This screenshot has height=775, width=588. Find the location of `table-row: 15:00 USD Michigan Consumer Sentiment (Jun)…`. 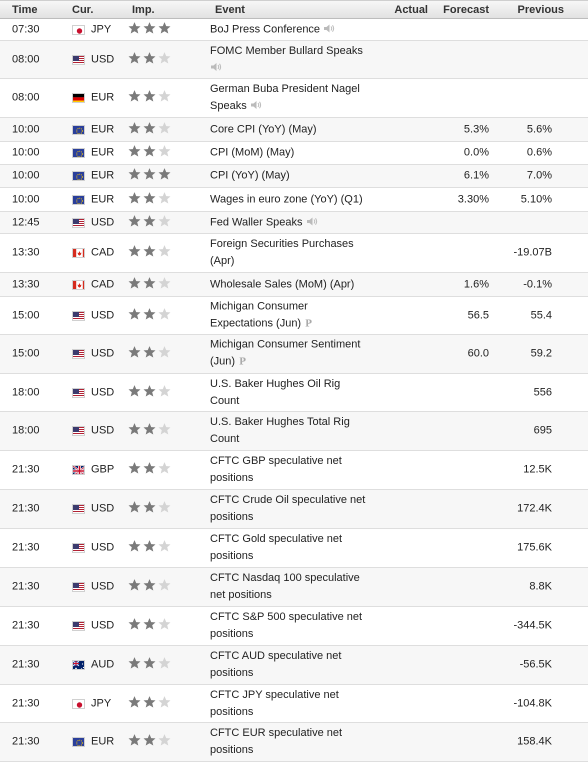

table-row: 15:00 USD Michigan Consumer Sentiment (Jun)… is located at coordinates (294, 354).